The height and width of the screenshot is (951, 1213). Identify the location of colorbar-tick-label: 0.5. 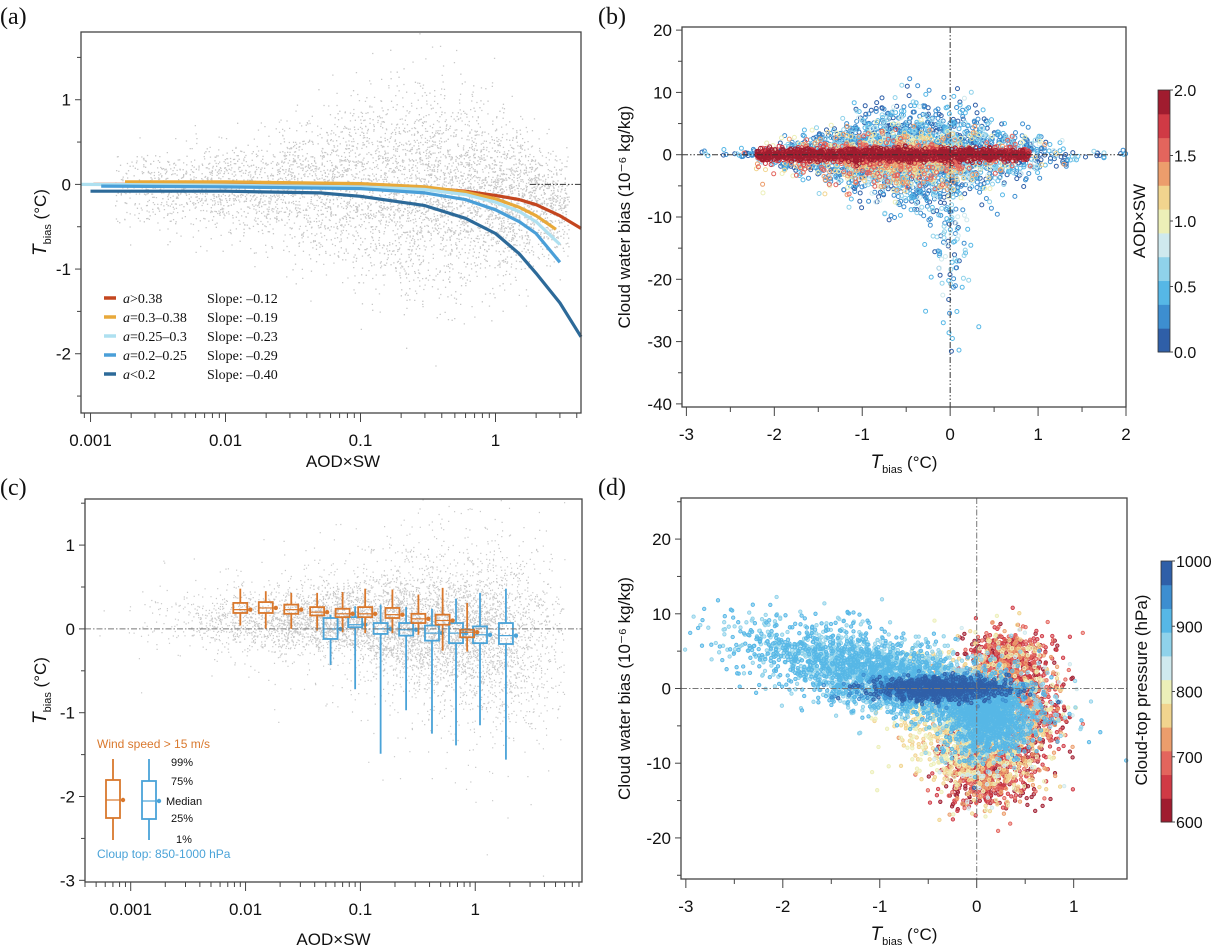
(1185, 288).